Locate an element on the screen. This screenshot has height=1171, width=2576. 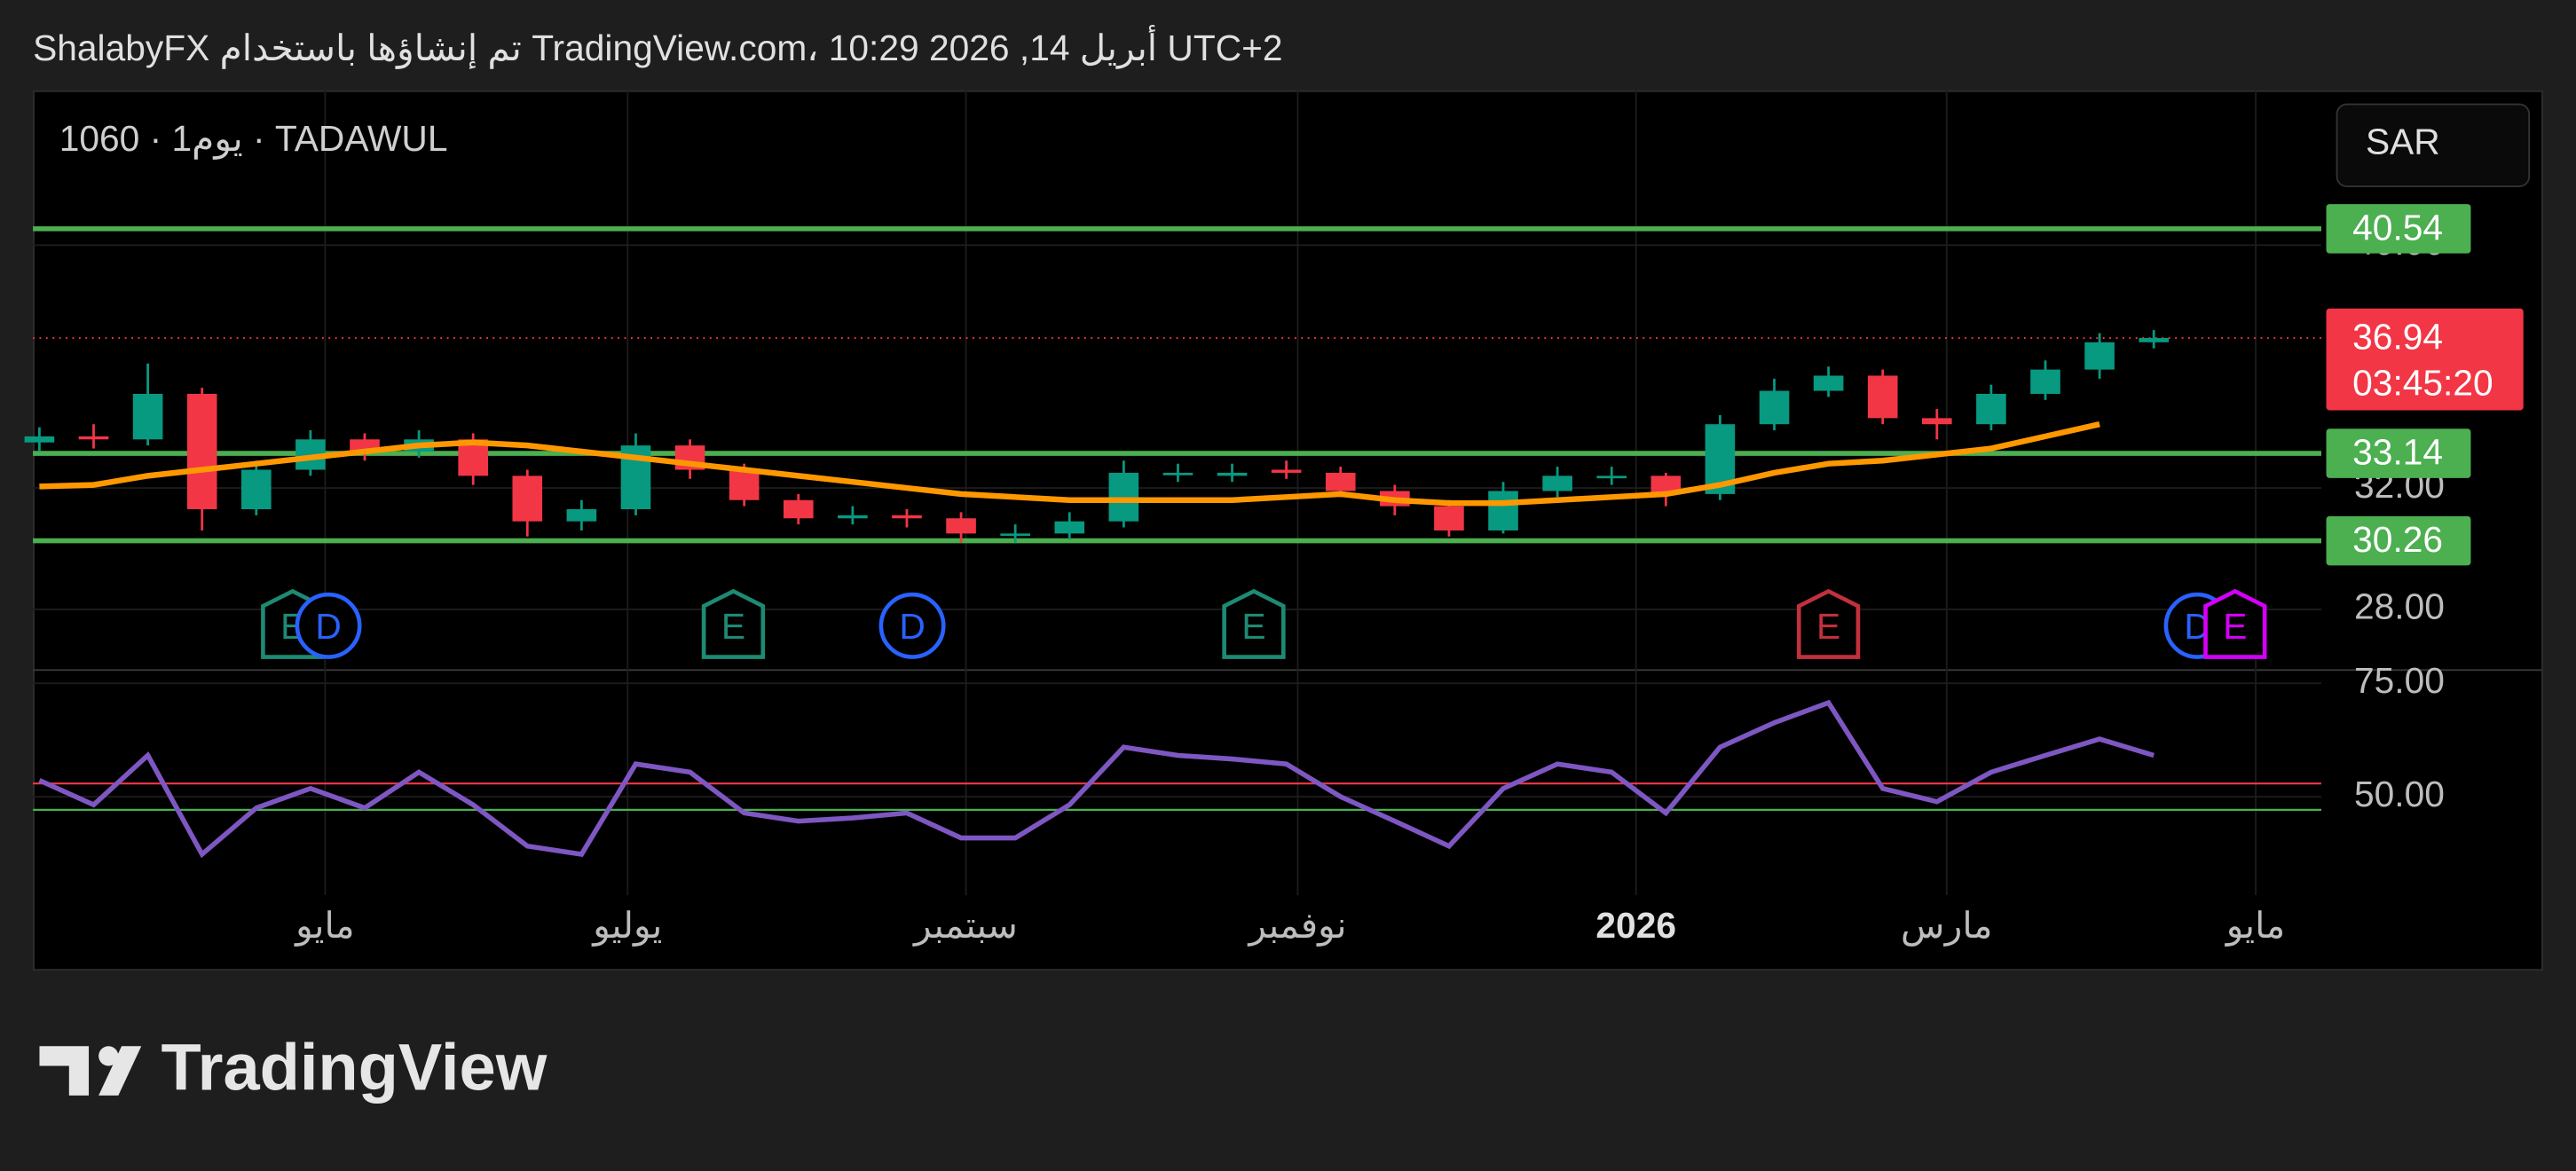
price-tag is located at coordinates (2425, 359).